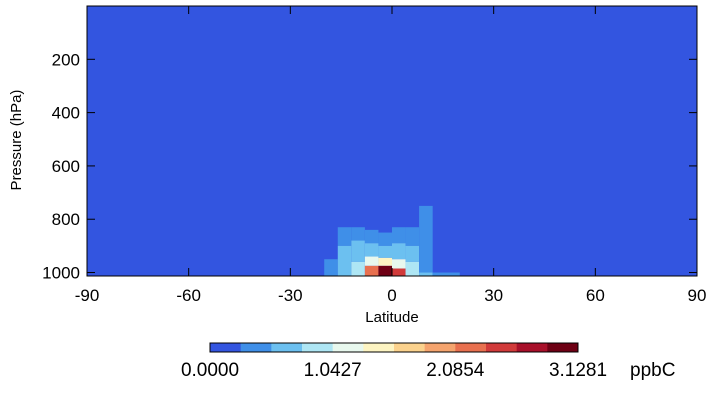 The width and height of the screenshot is (712, 393). I want to click on x-axis-label: Latitude, so click(391, 317).